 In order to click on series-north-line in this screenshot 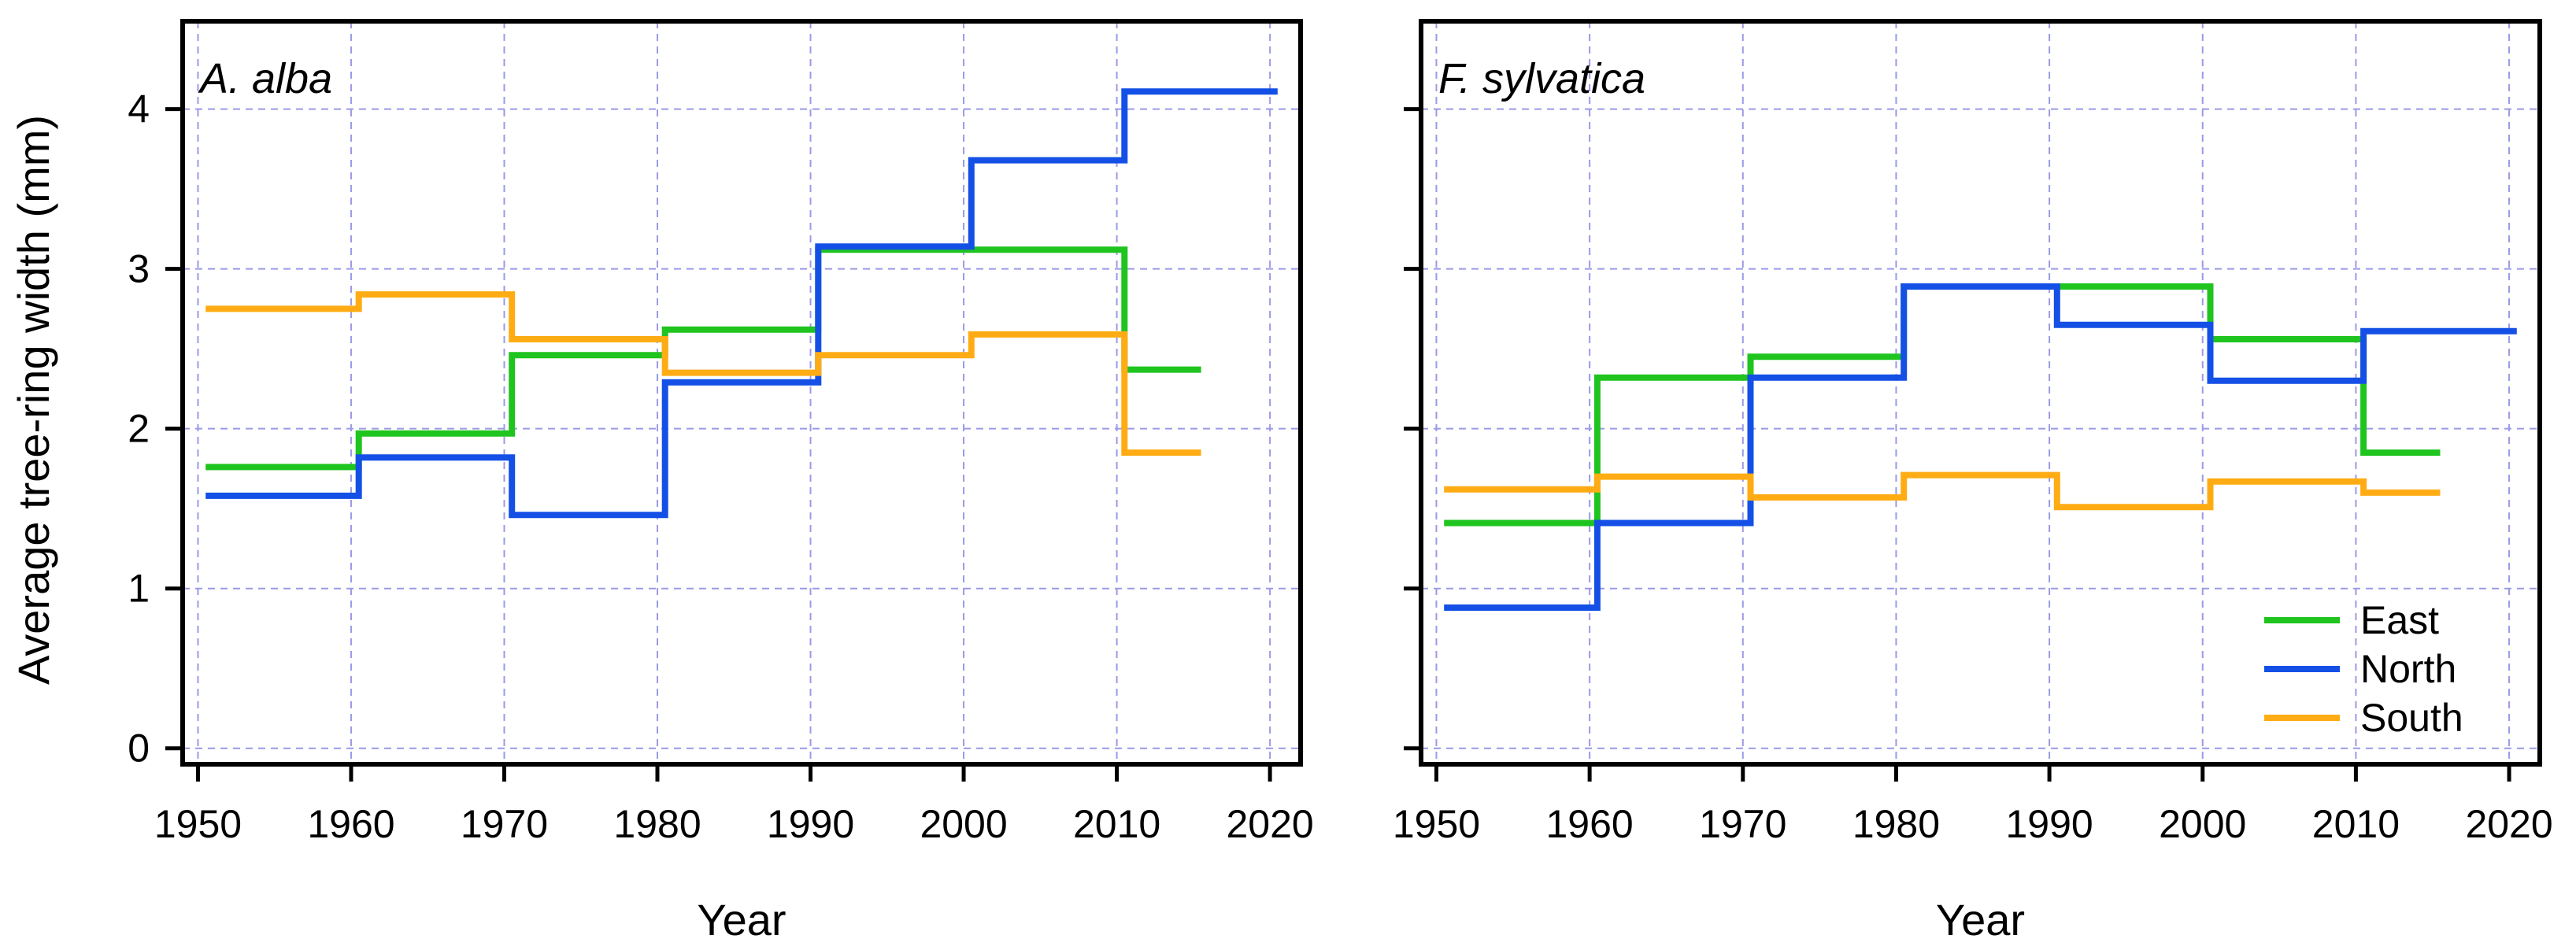, I will do `click(1980, 447)`.